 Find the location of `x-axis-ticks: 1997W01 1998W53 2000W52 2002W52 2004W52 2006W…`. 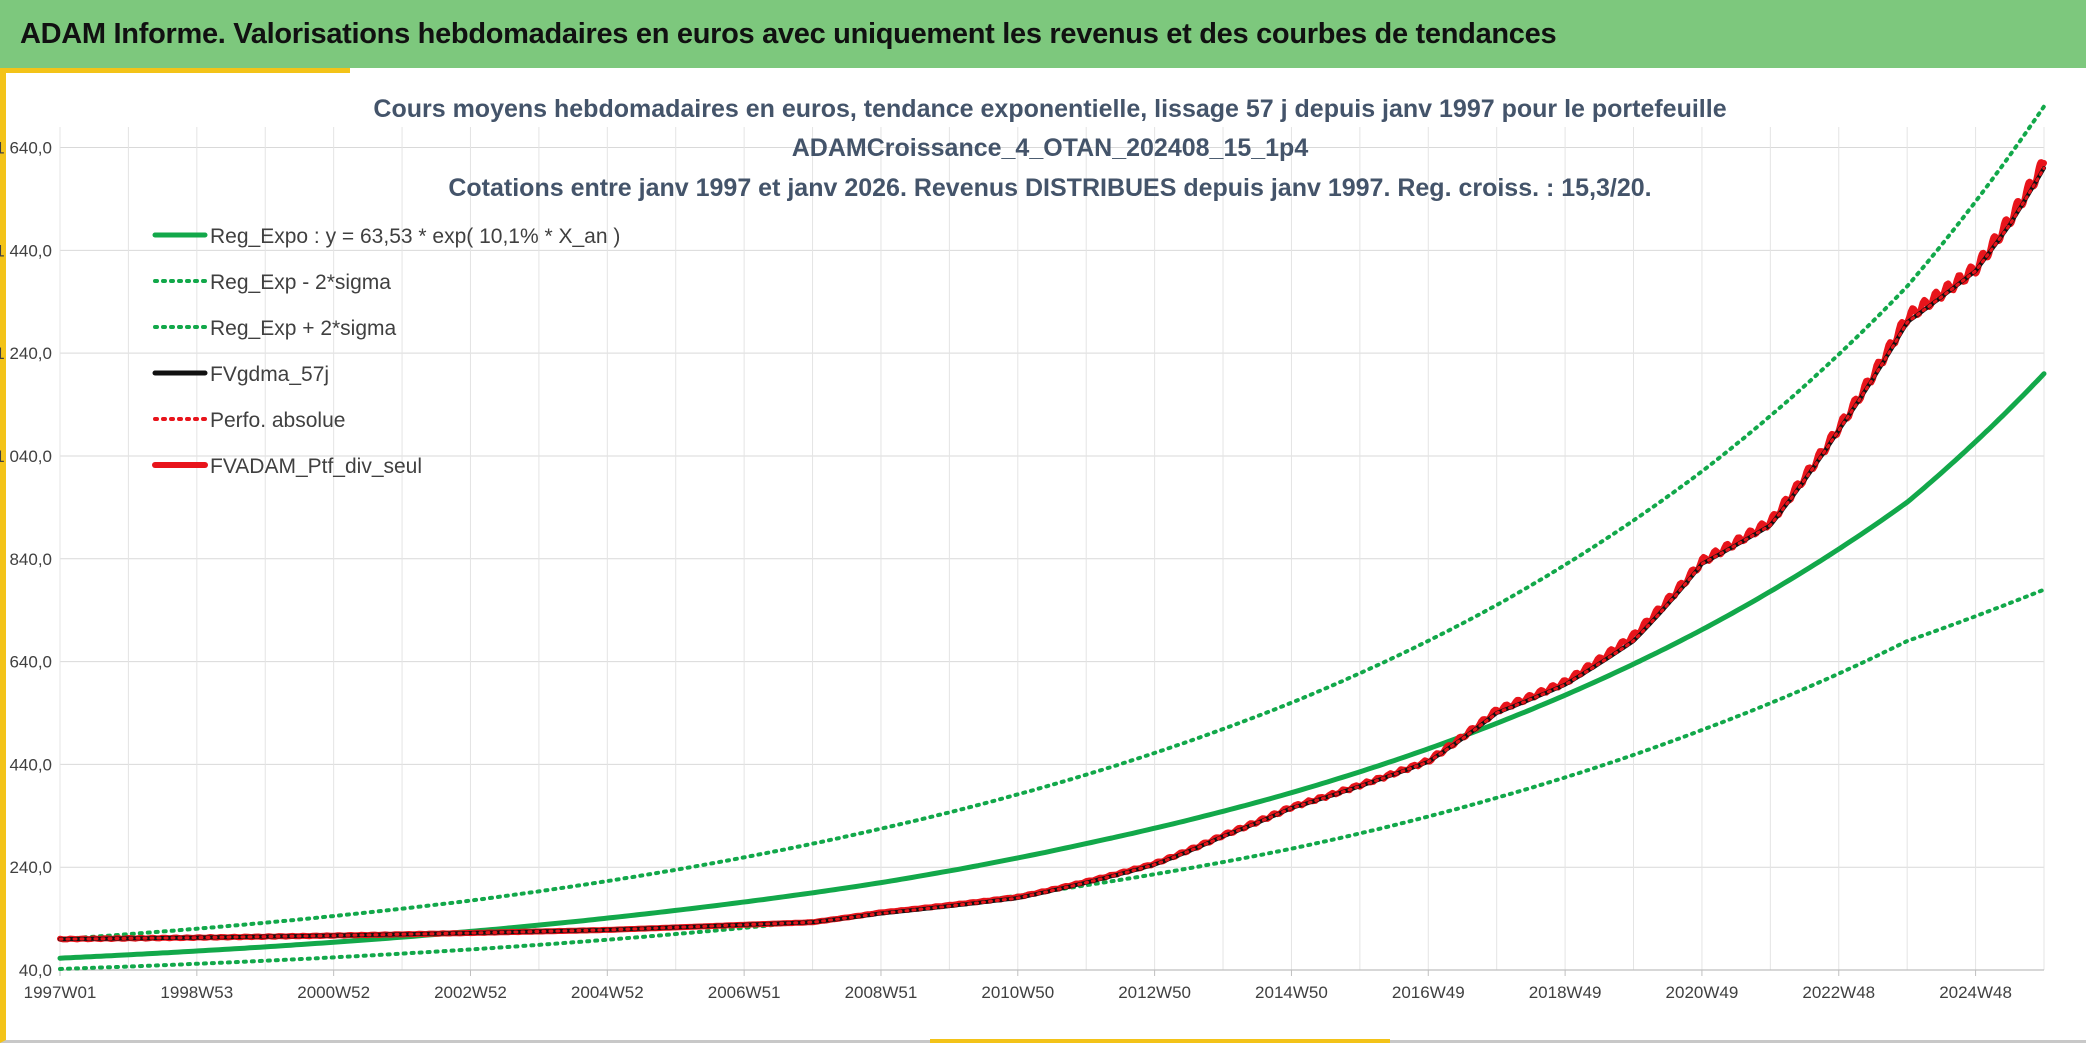

x-axis-ticks: 1997W01 1998W53 2000W52 2002W52 2004W52 2006W… is located at coordinates (1018, 992).